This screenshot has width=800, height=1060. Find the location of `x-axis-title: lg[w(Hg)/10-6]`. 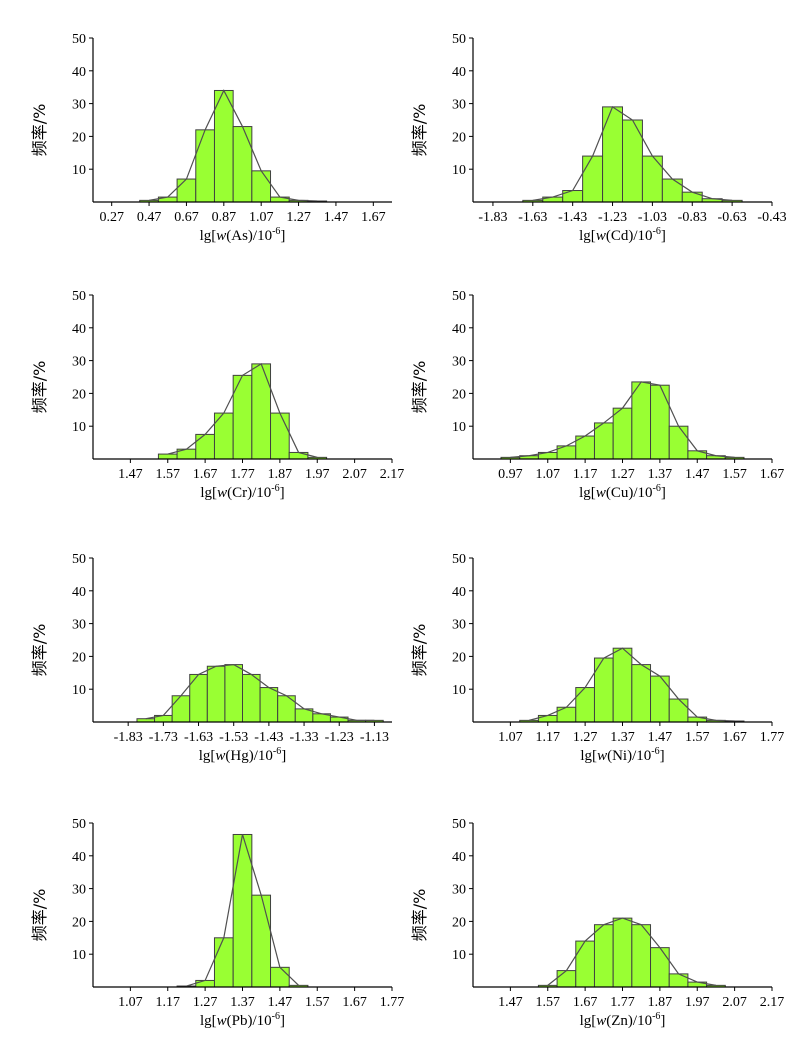

x-axis-title: lg[w(Hg)/10-6] is located at coordinates (243, 755).